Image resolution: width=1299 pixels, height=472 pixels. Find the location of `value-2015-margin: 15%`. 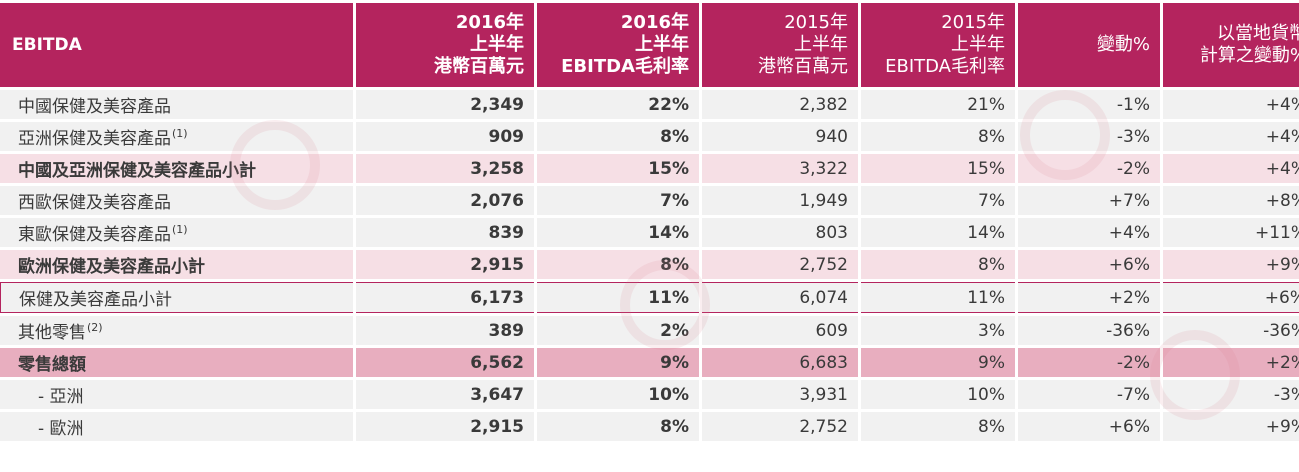

value-2015-margin: 15% is located at coordinates (938, 168).